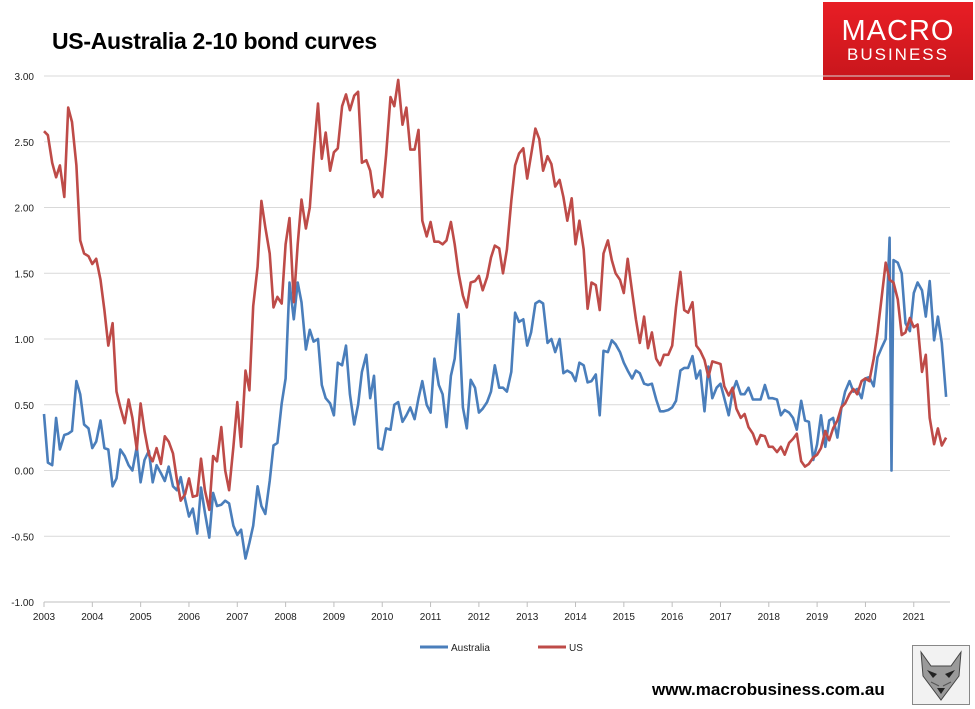  I want to click on x-tick-label: 2020, so click(865, 617).